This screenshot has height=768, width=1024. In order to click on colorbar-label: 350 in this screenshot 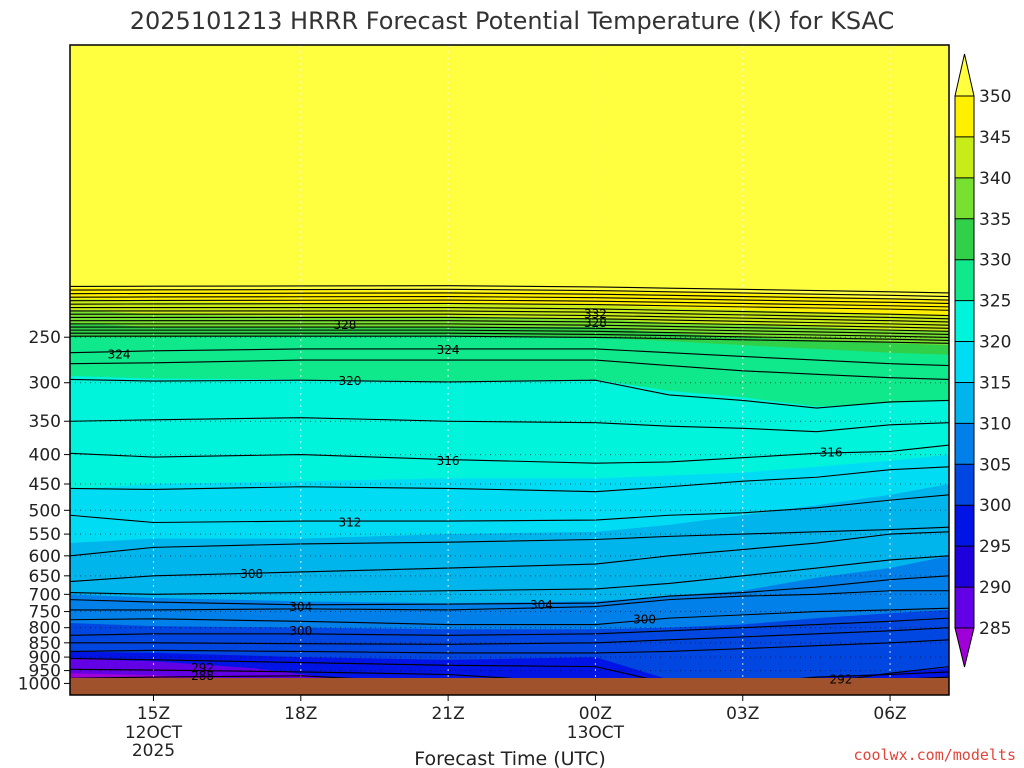, I will do `click(995, 97)`.